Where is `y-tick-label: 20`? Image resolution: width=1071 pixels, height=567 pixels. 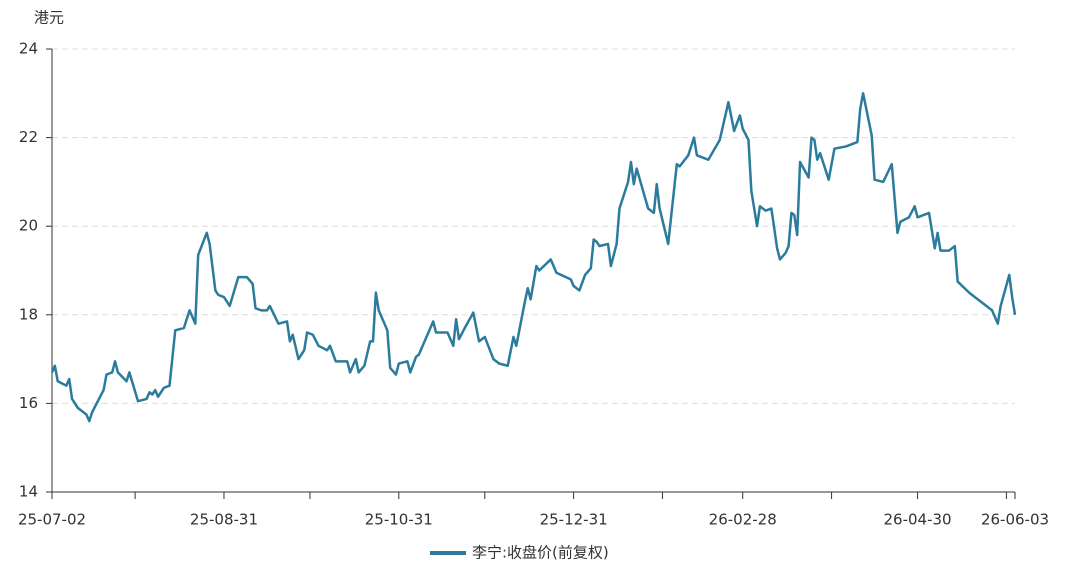 y-tick-label: 20 is located at coordinates (28, 226).